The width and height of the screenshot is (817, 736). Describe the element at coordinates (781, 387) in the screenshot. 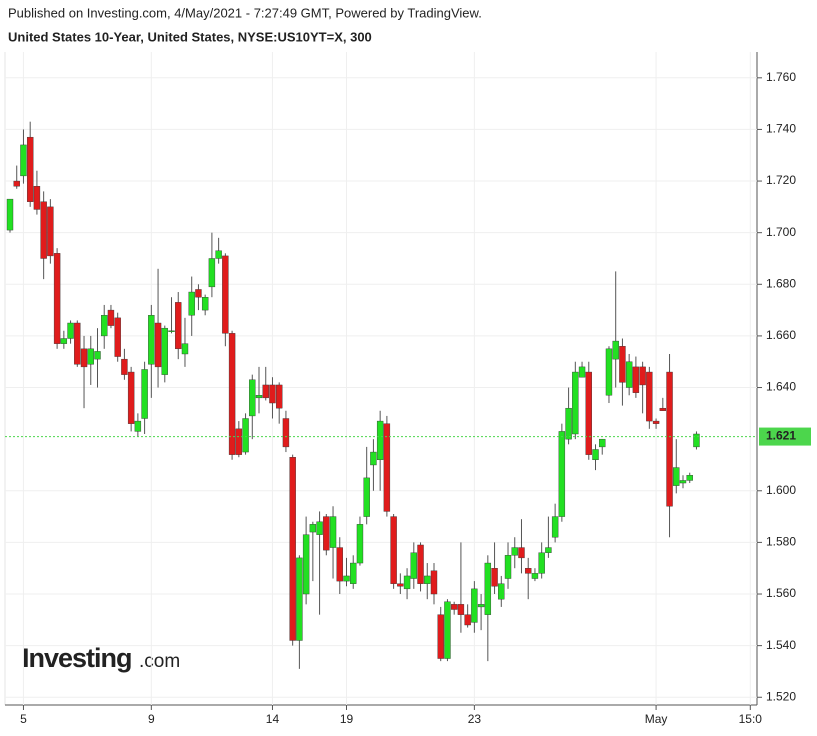

I see `y-tick-label: 1.640` at that location.